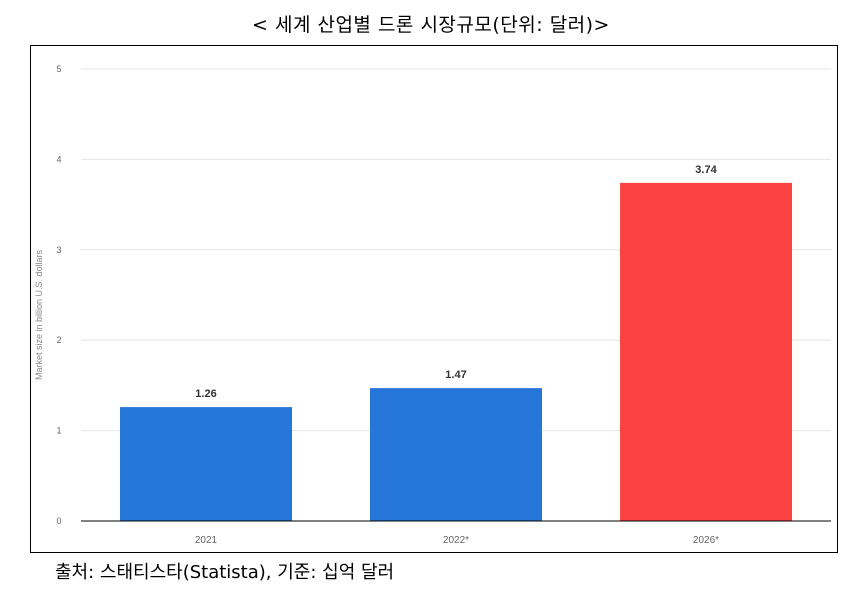  Describe the element at coordinates (706, 170) in the screenshot. I see `value-label: 3.74` at that location.